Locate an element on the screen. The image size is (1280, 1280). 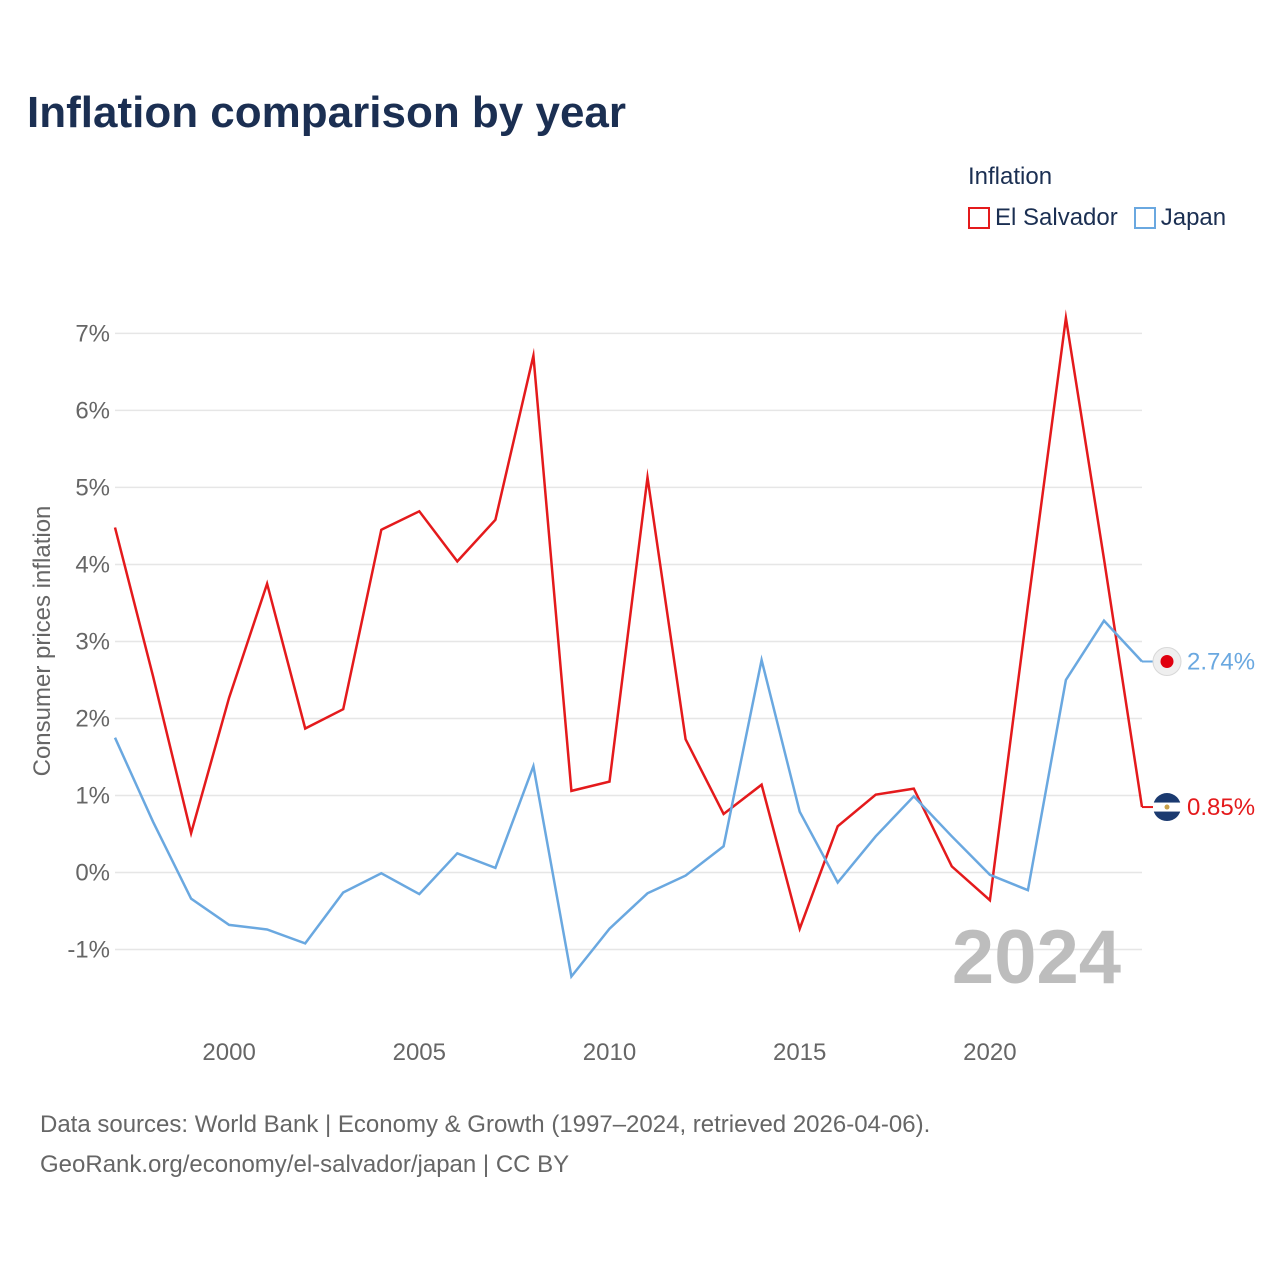
legend: El Salvador Japan is located at coordinates (1097, 218).